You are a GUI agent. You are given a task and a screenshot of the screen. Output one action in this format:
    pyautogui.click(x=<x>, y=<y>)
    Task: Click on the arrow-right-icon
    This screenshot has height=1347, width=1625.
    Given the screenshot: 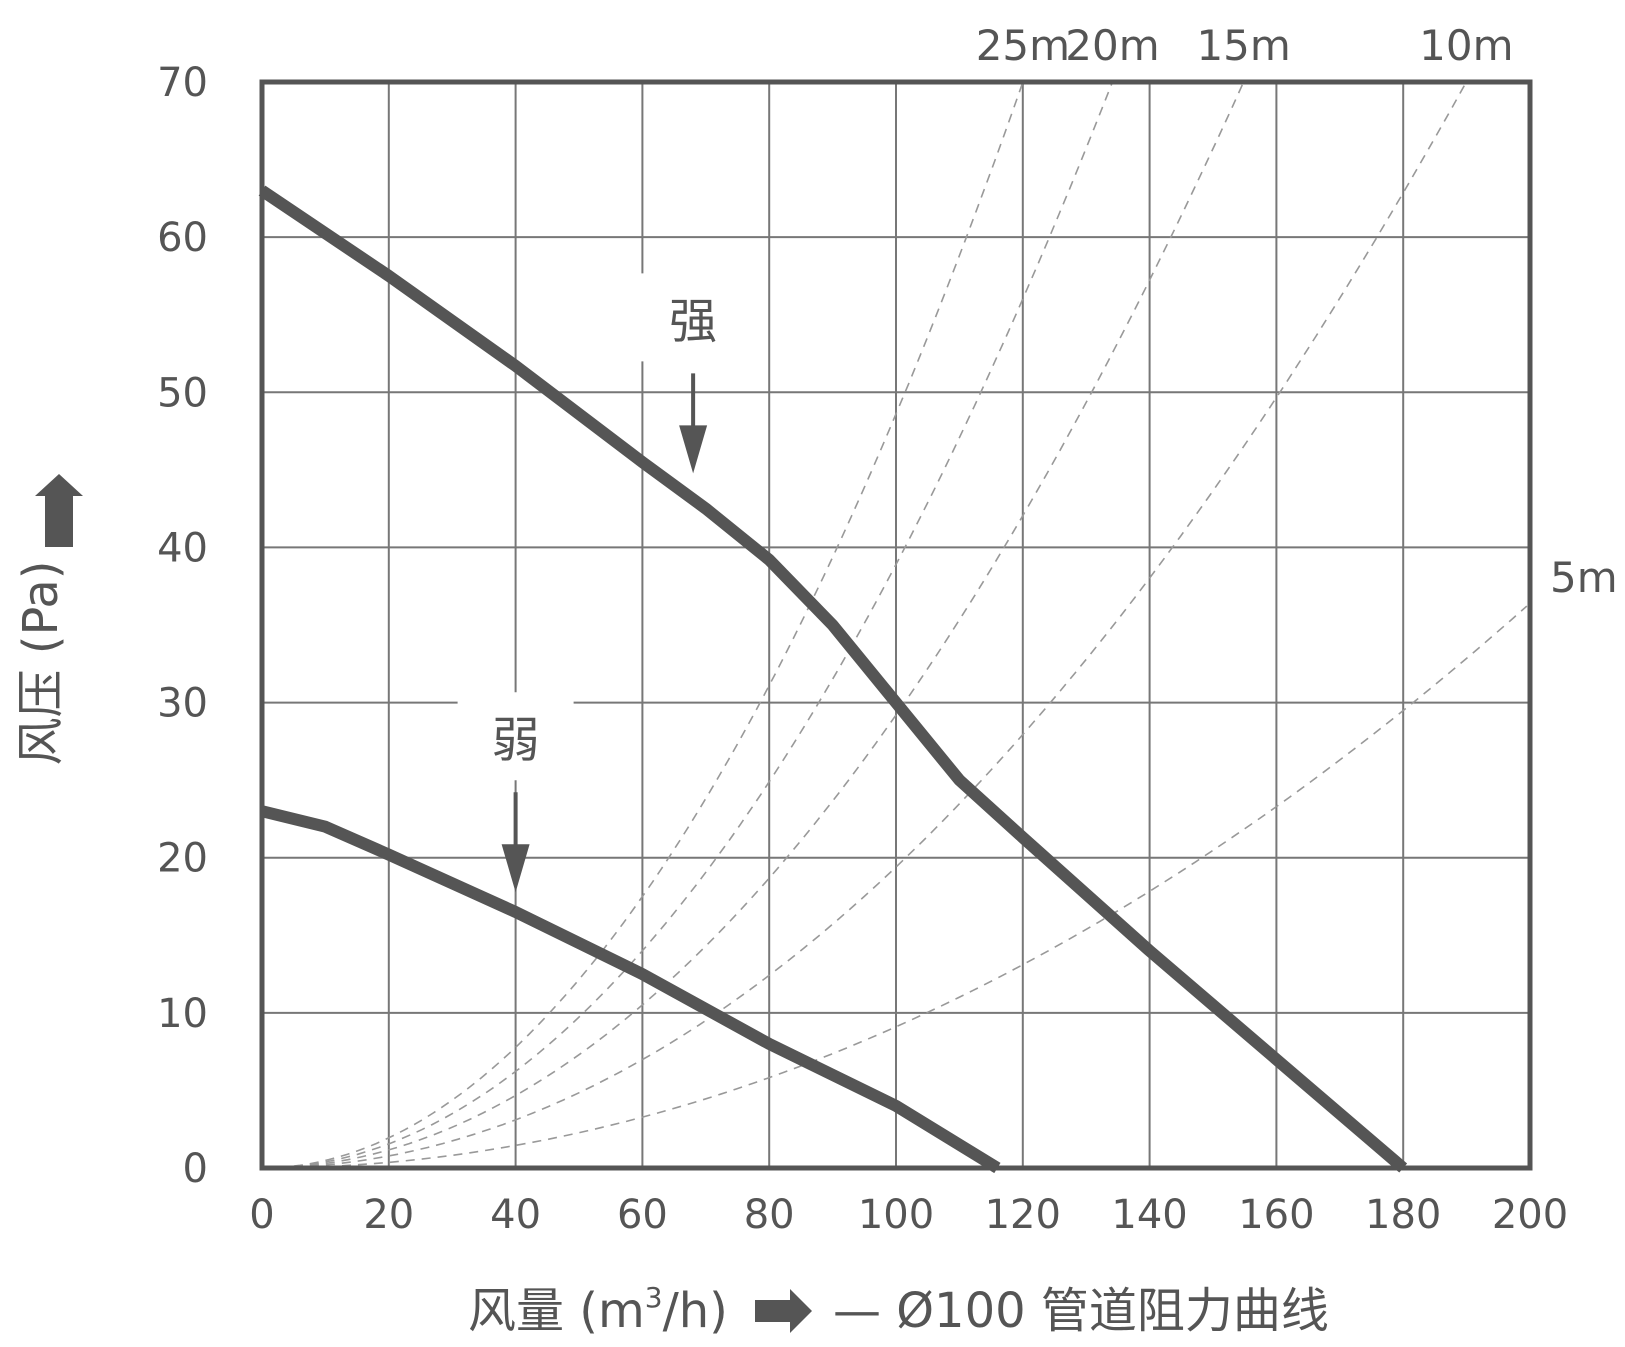 What is the action you would take?
    pyautogui.click(x=783, y=1311)
    